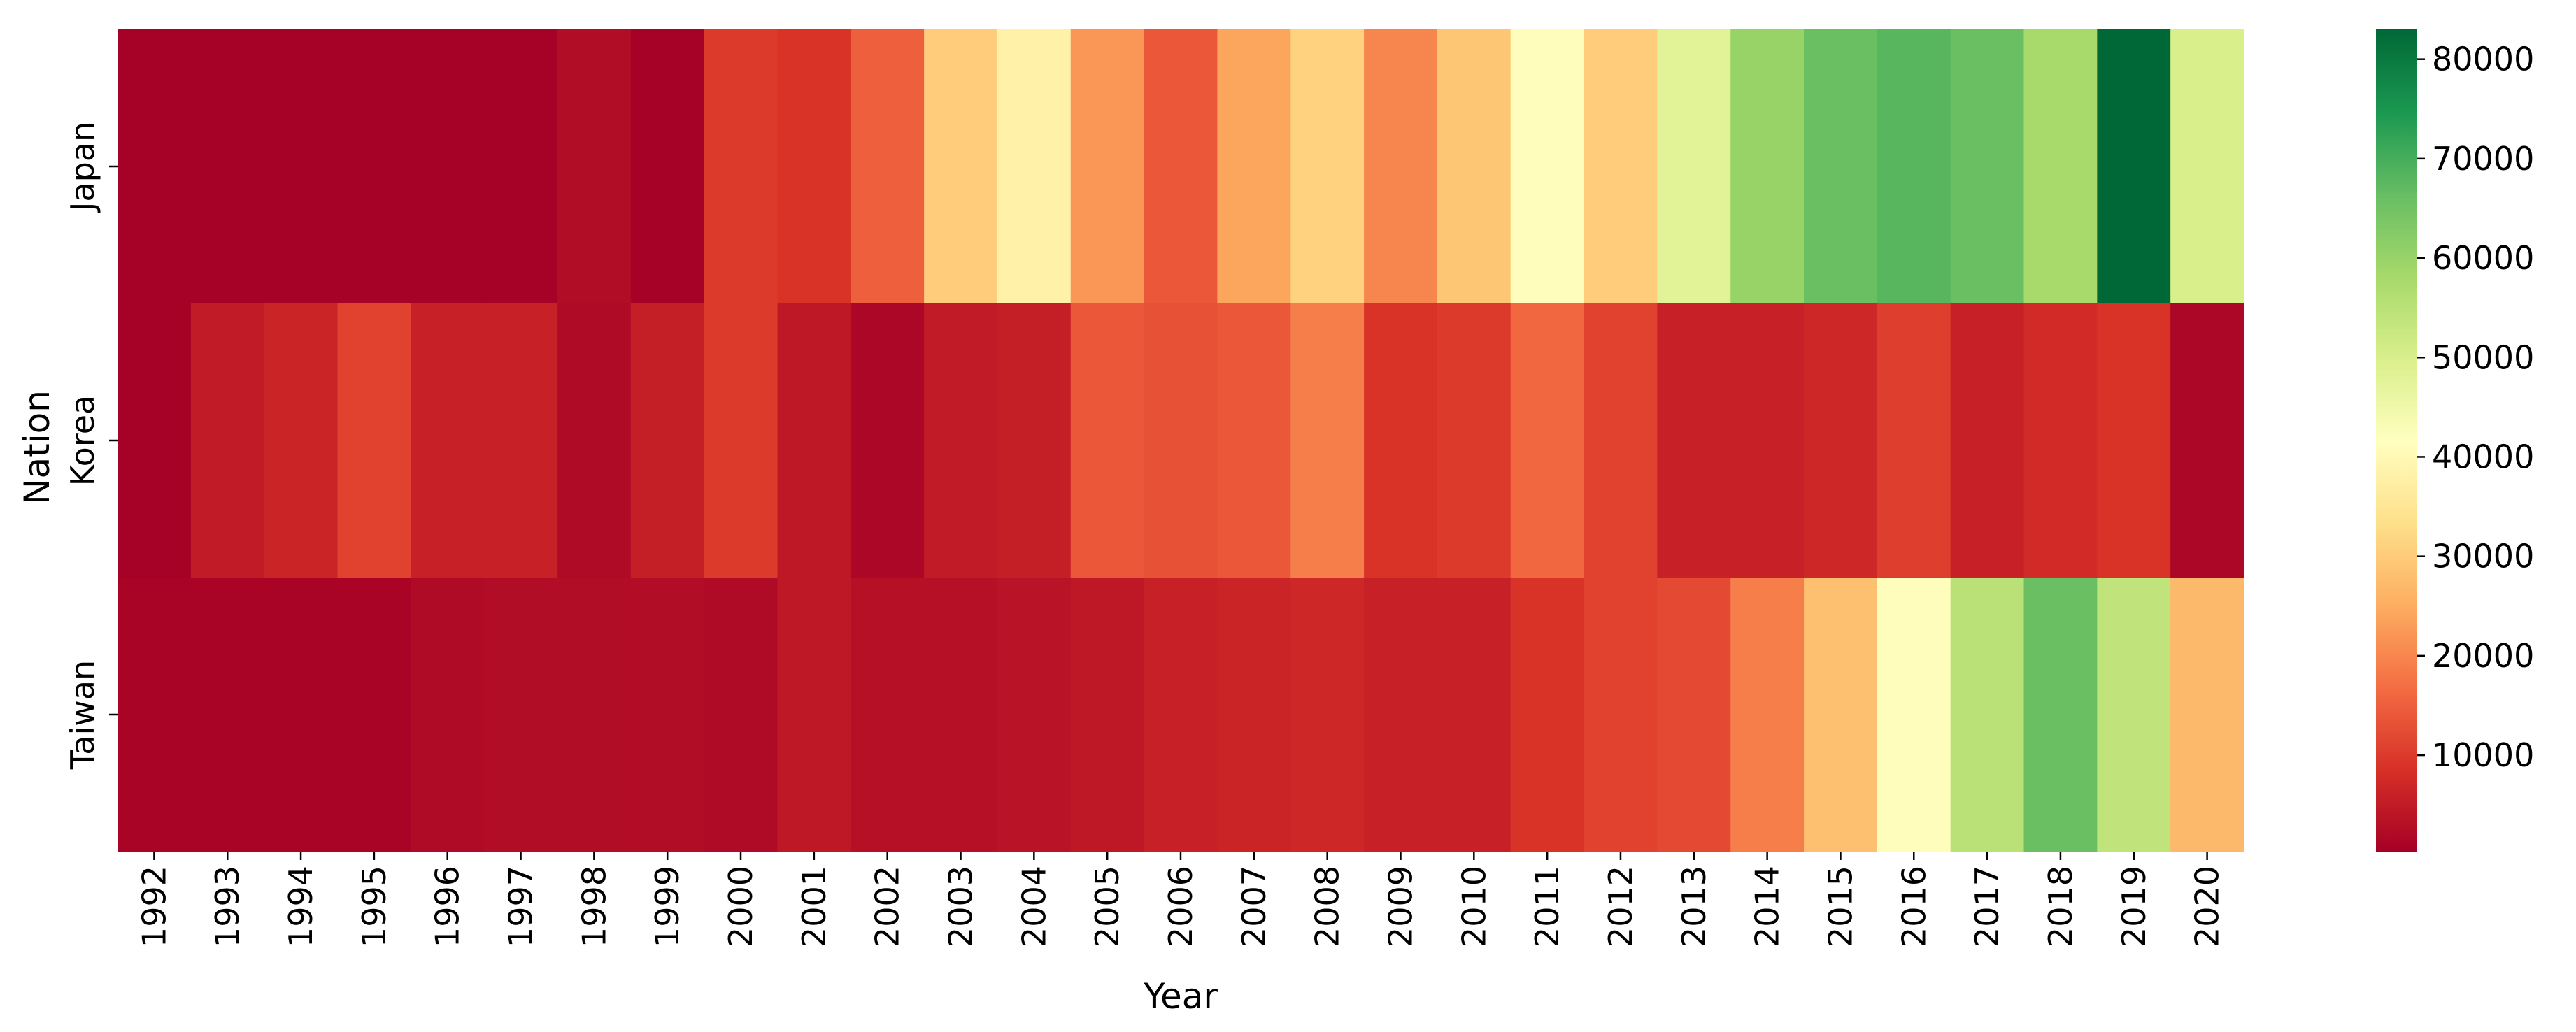  What do you see at coordinates (961, 907) in the screenshot?
I see `x-tick-label: 2003` at bounding box center [961, 907].